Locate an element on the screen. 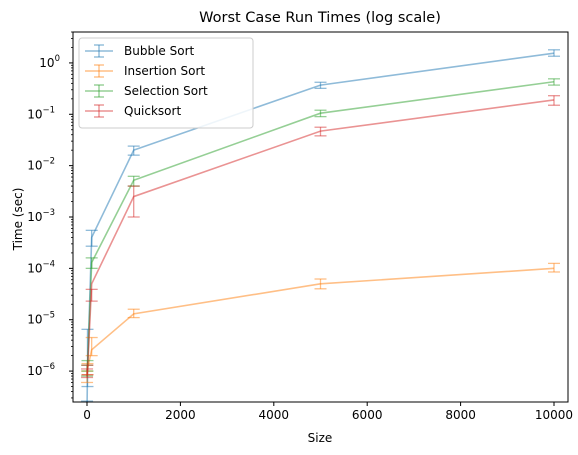 The width and height of the screenshot is (578, 455). legend-label-1: Insertion Sort is located at coordinates (164, 71).